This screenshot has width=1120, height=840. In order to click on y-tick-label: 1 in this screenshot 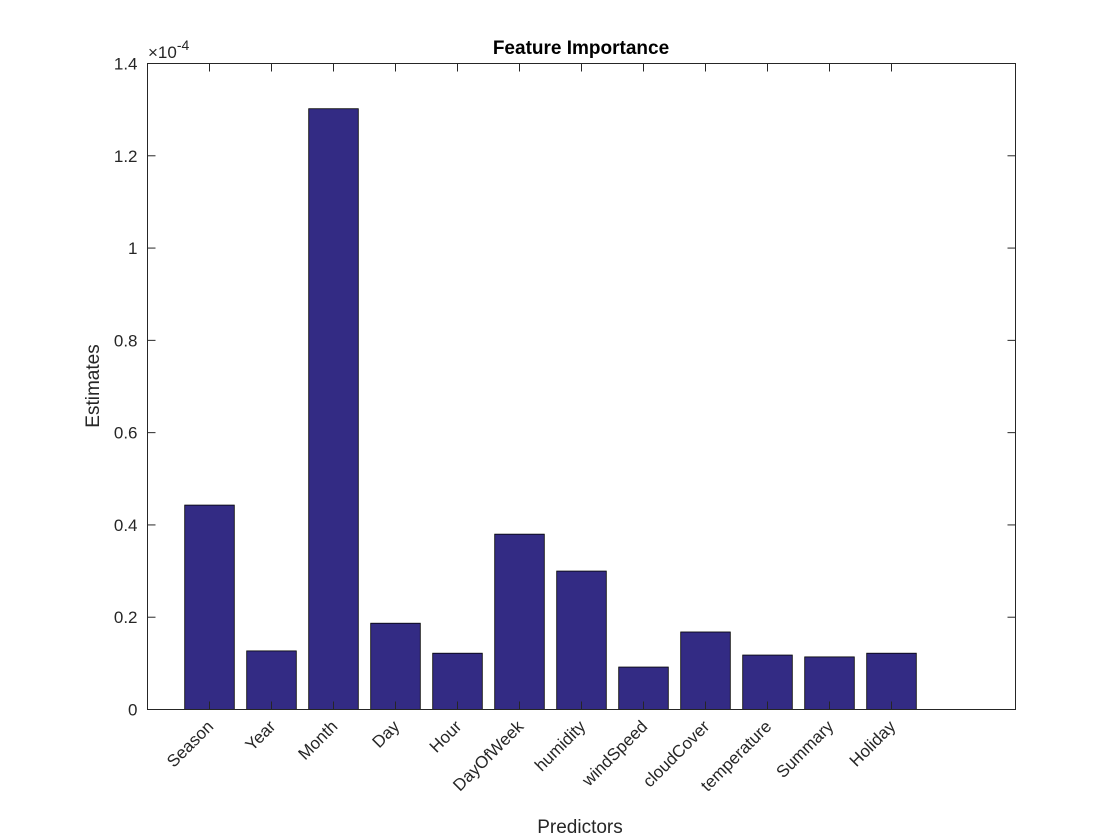, I will do `click(132, 248)`.